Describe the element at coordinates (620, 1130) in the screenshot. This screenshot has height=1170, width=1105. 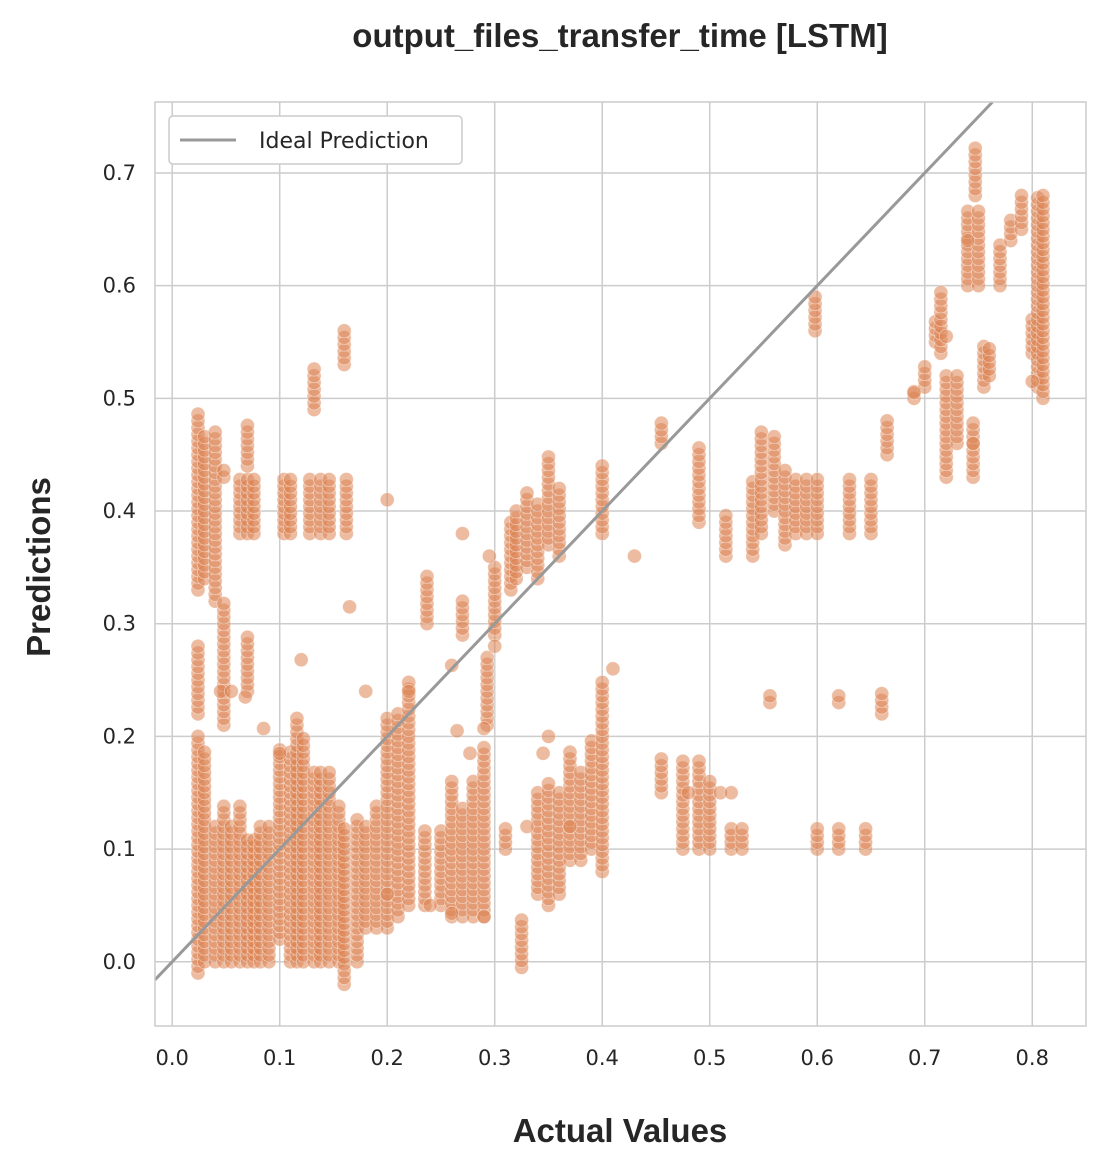
I see `x-axis-label: Actual Values` at that location.